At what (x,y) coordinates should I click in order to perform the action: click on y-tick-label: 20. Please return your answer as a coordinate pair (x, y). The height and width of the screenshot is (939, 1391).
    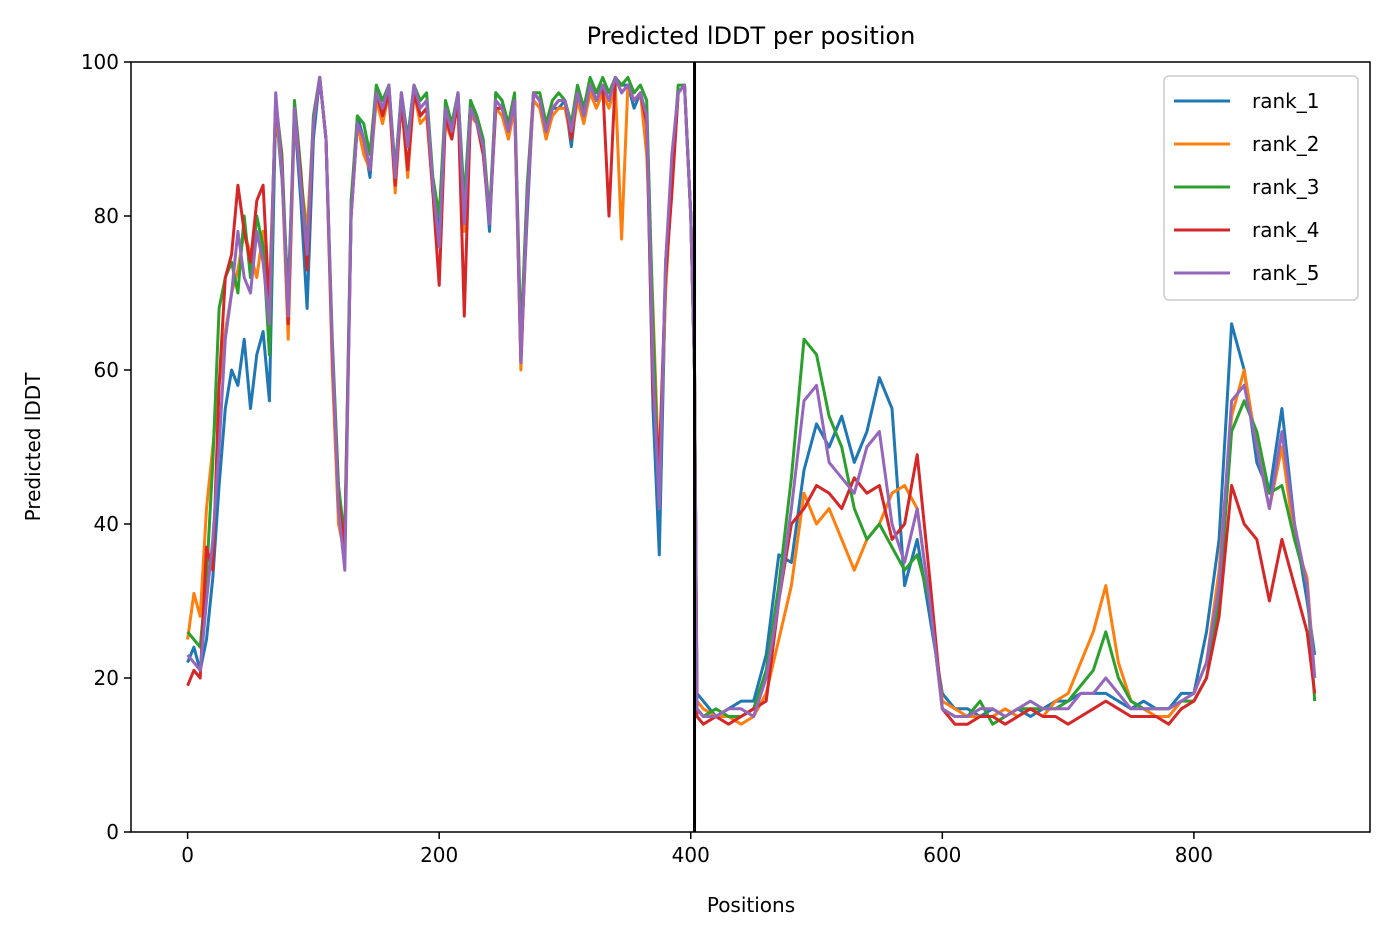
    Looking at the image, I should click on (106, 678).